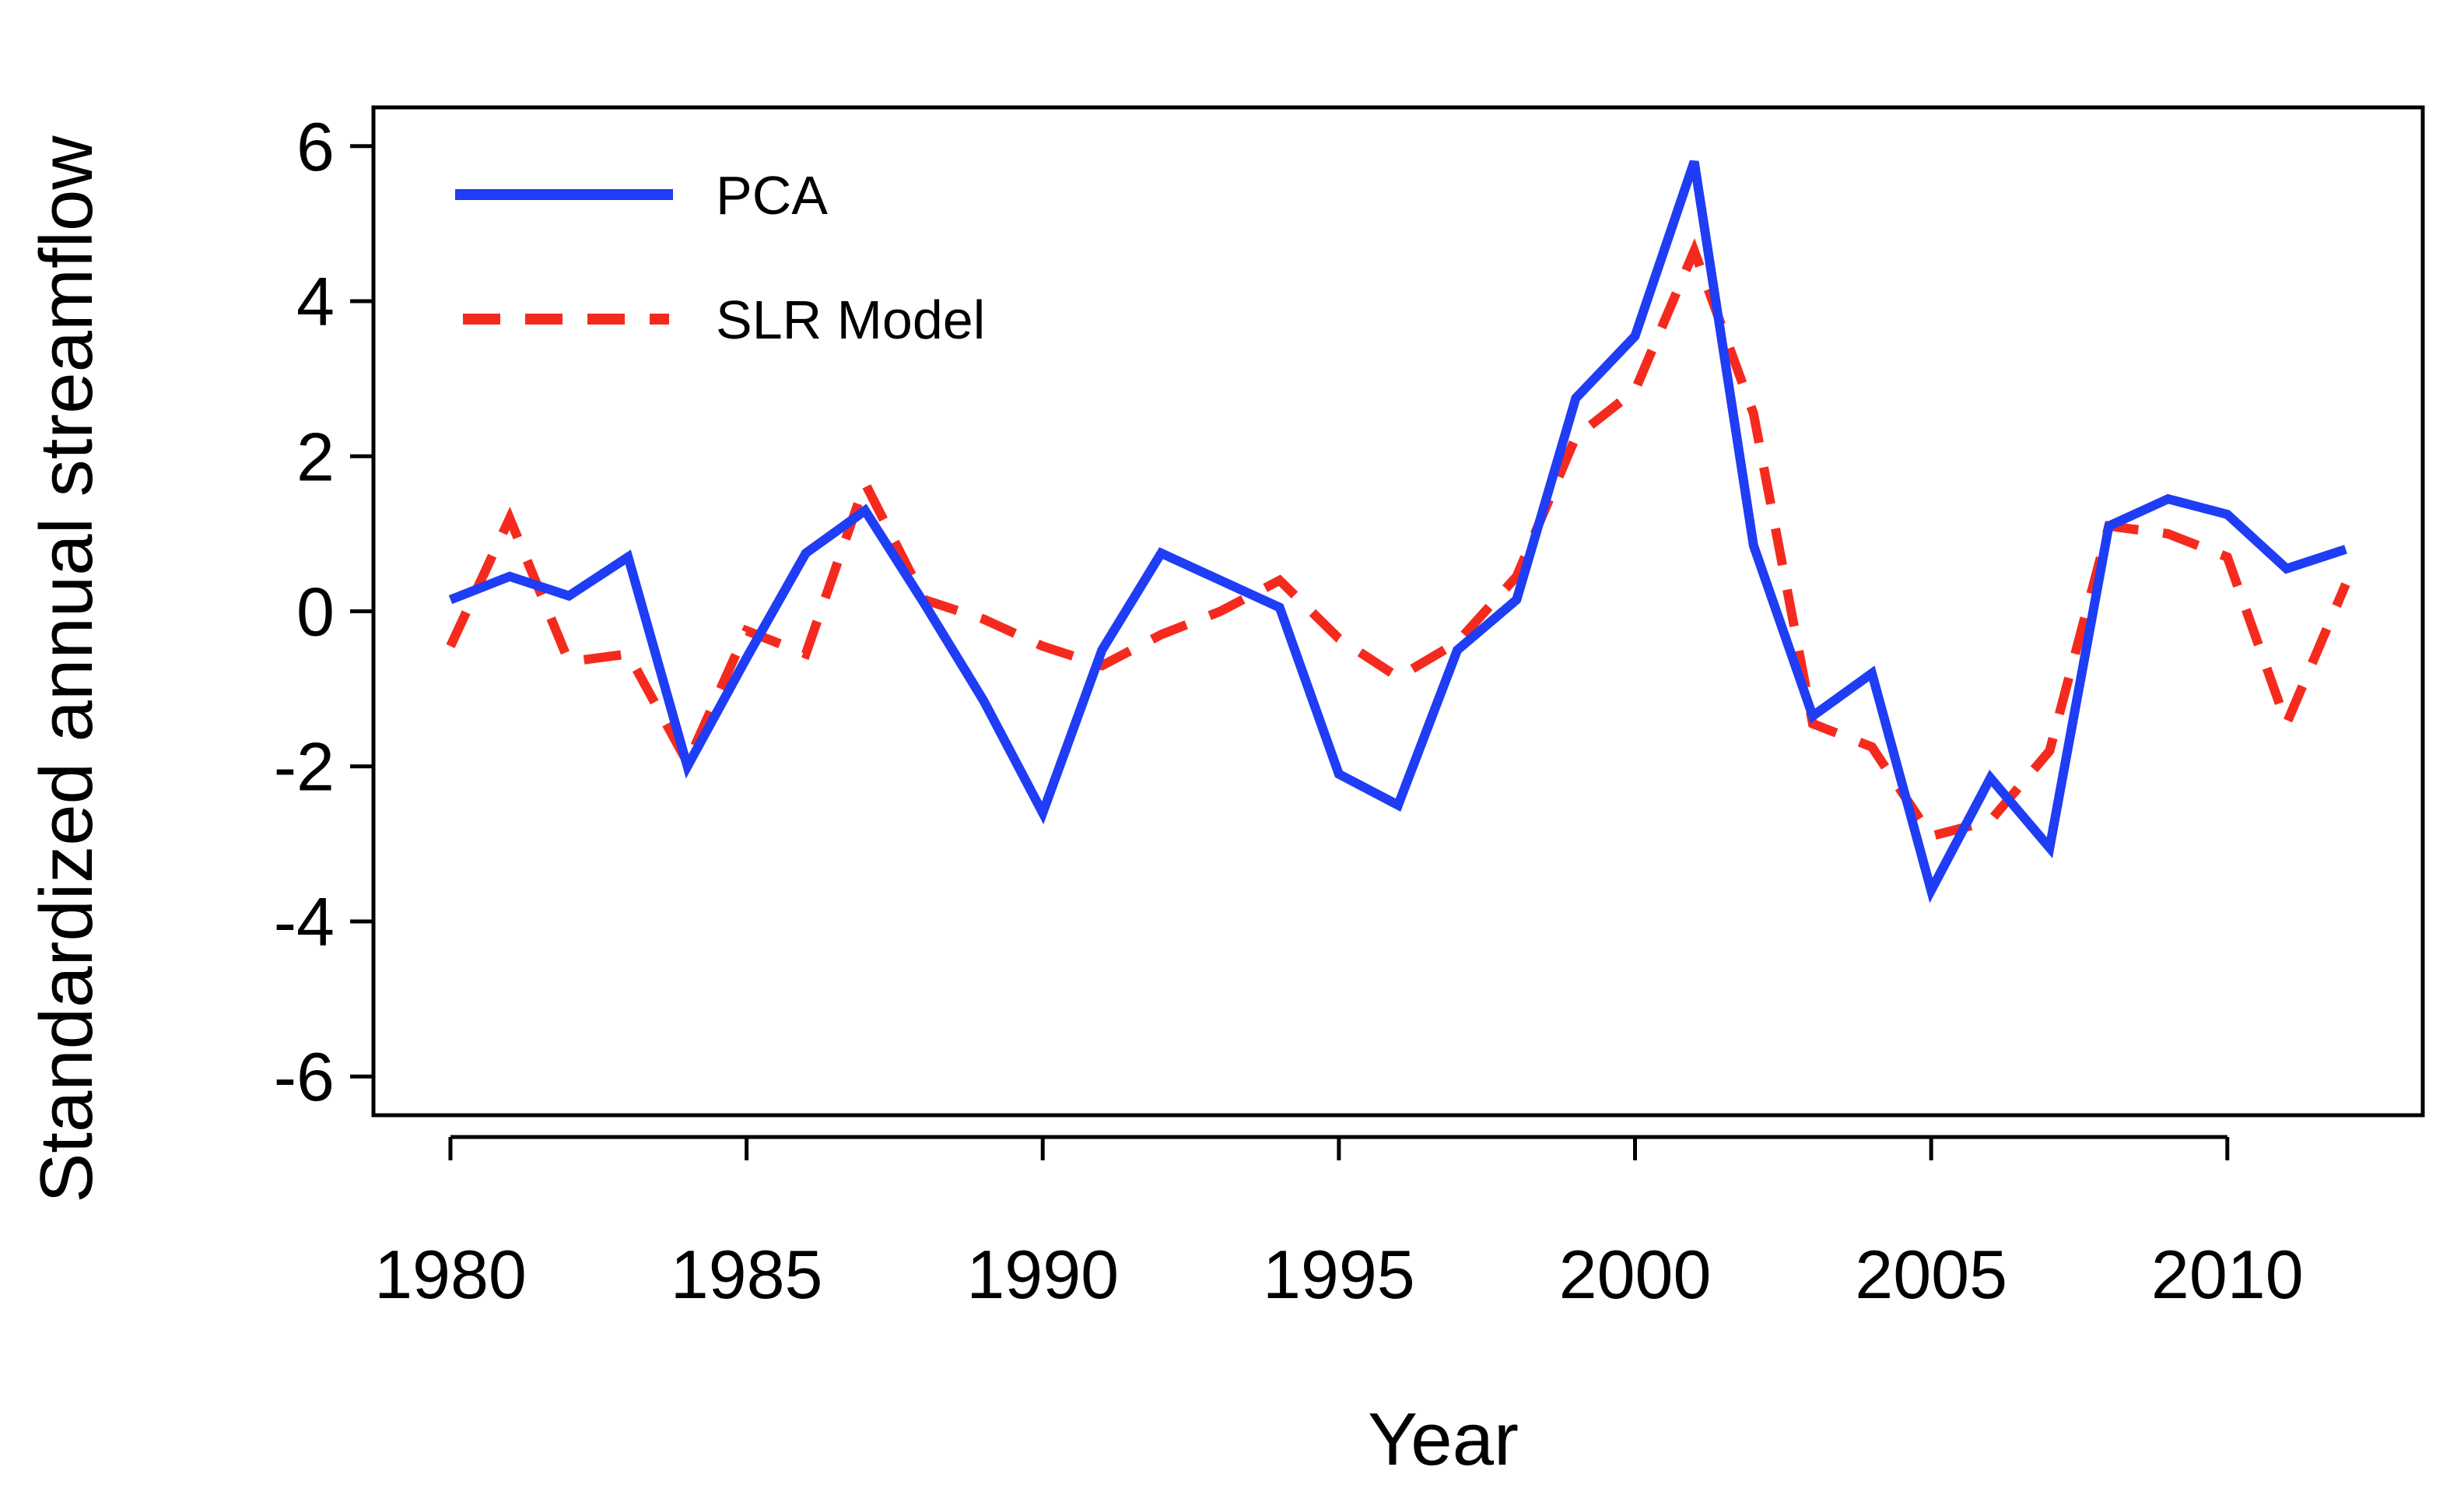 This screenshot has height=1495, width=2464. I want to click on legend-label-slr-model: SLR Model, so click(850, 320).